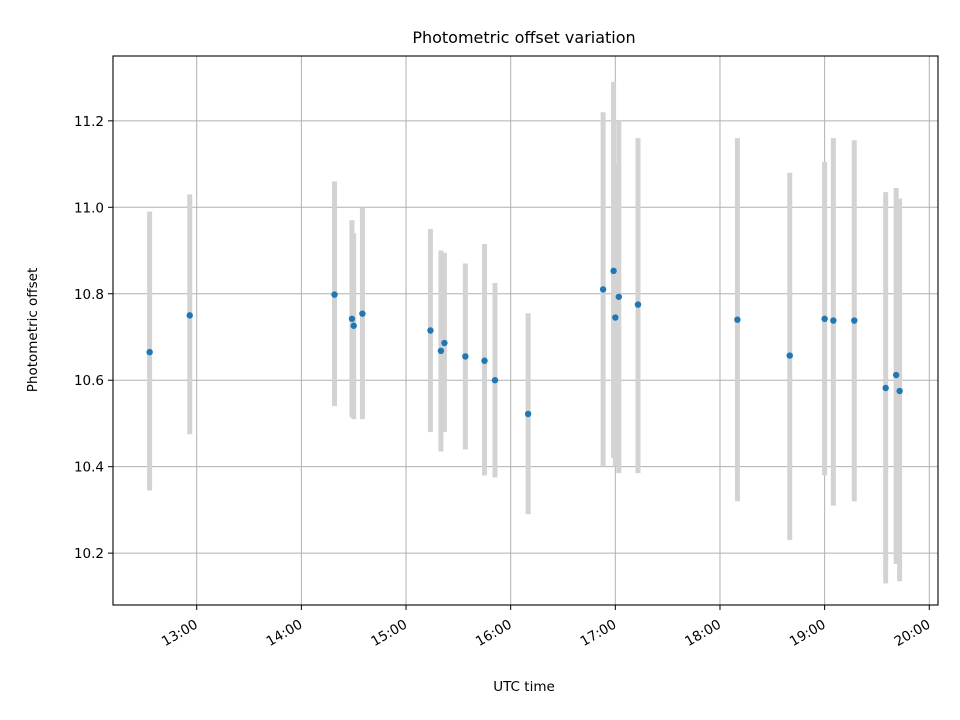 This screenshot has height=720, width=960. Describe the element at coordinates (89, 554) in the screenshot. I see `y-tick-label: 10.2` at that location.